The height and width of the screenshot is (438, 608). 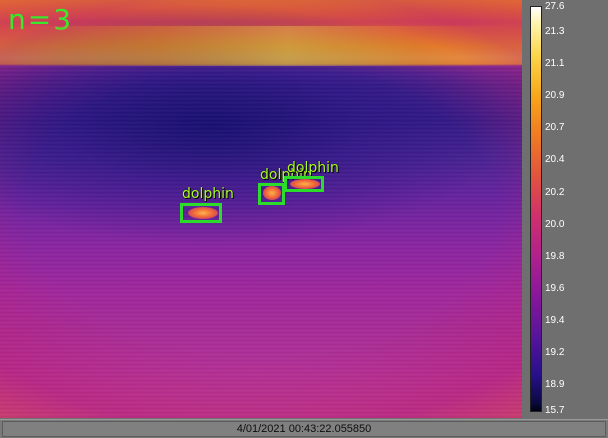 What do you see at coordinates (555, 31) in the screenshot?
I see `colorbar-tick: 21.3` at bounding box center [555, 31].